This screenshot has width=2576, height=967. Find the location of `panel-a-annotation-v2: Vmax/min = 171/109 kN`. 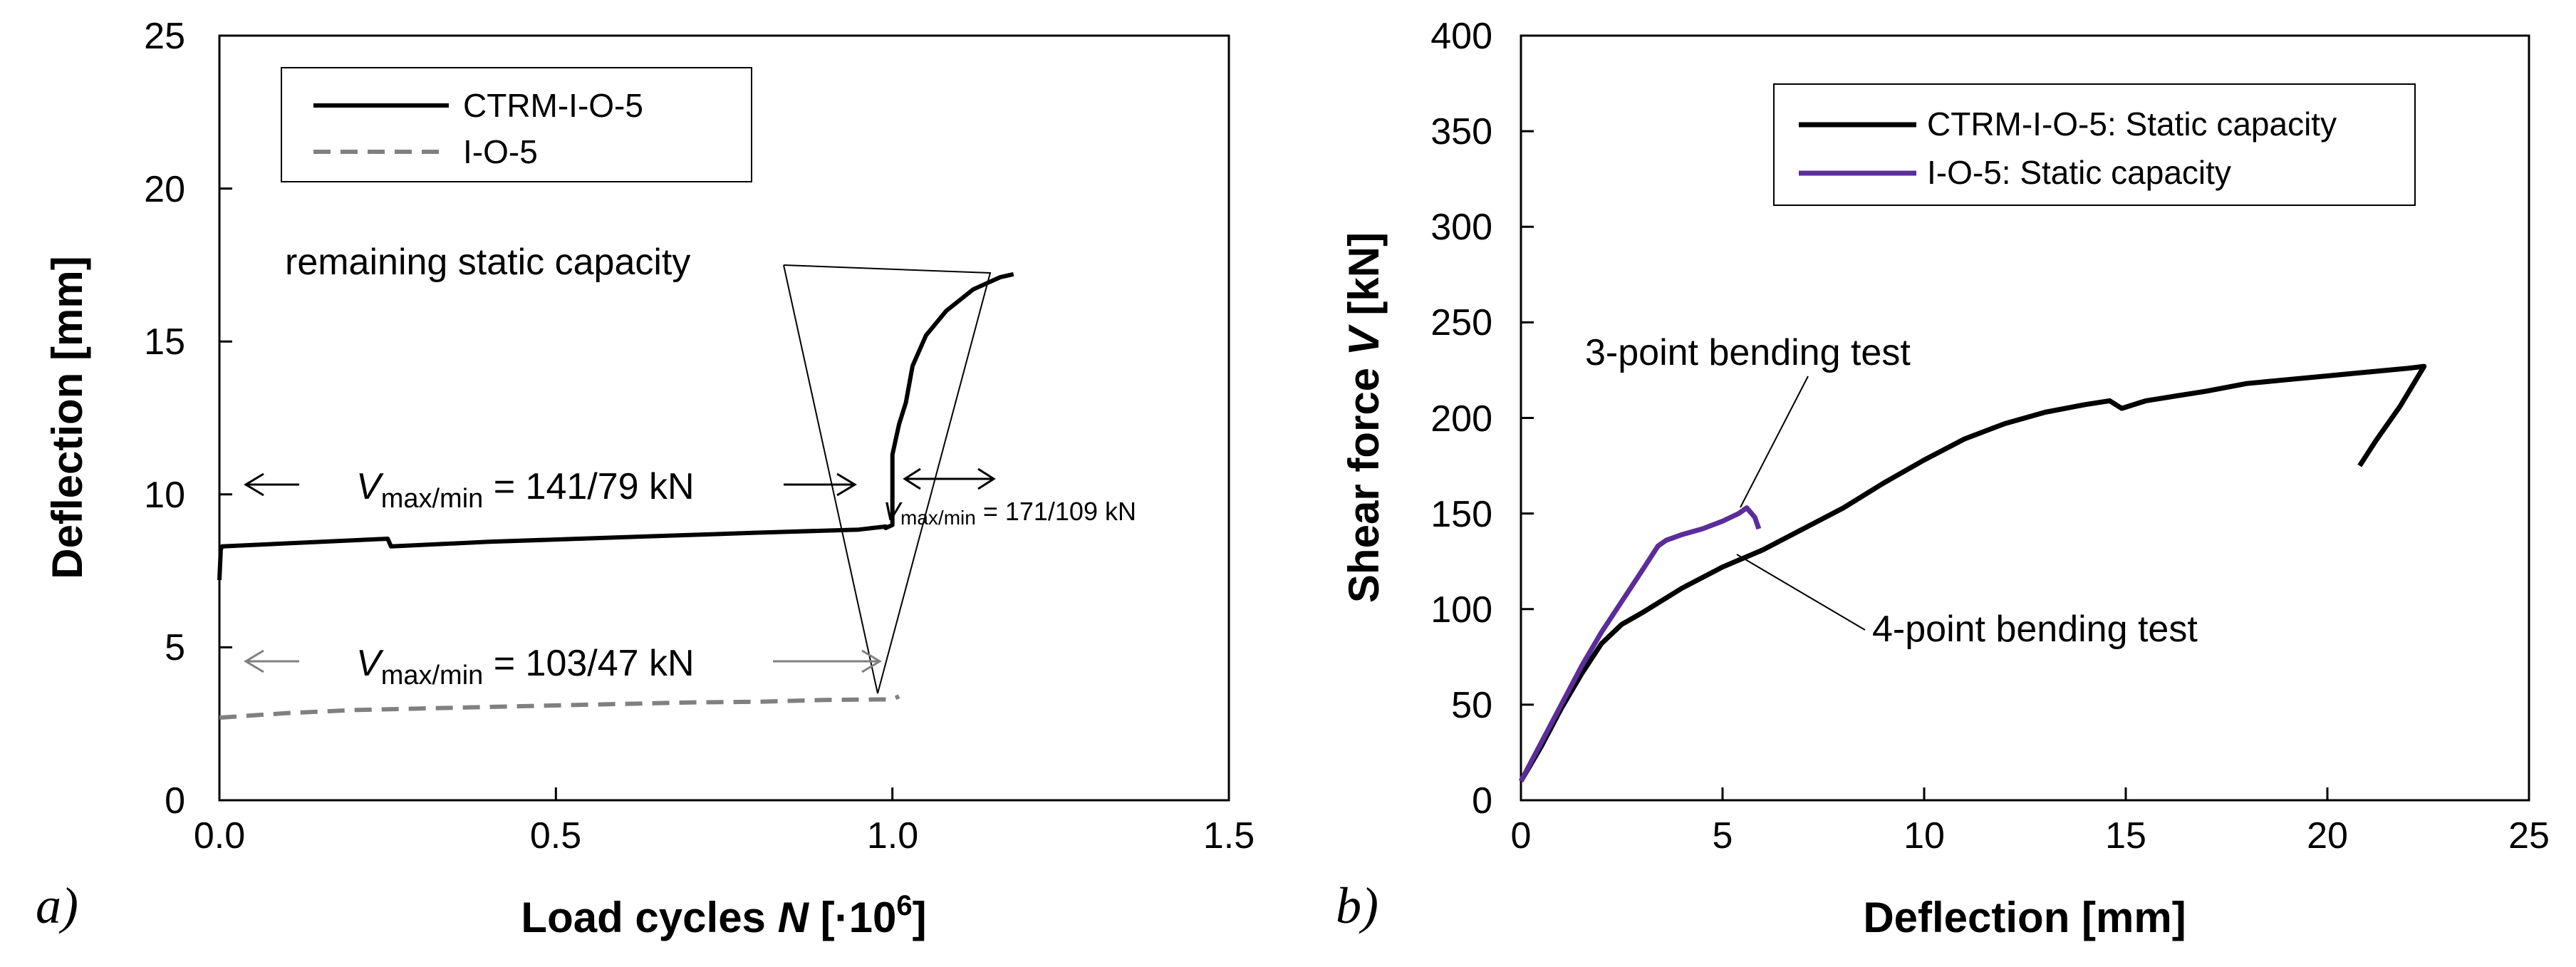

panel-a-annotation-v2: Vmax/min = 171/109 kN is located at coordinates (1009, 498).